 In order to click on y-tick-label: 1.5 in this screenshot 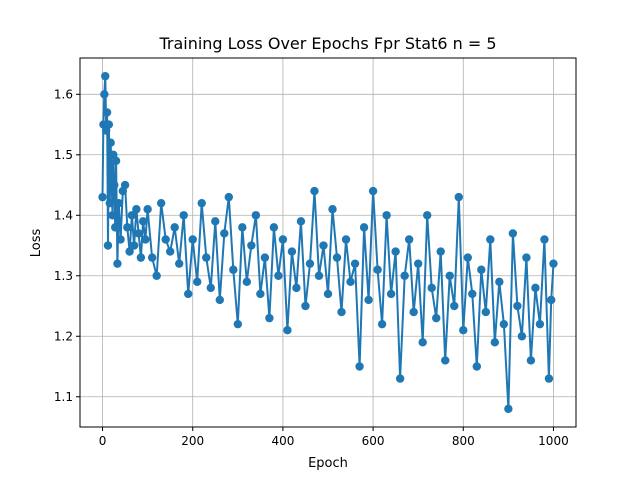, I will do `click(63, 155)`.